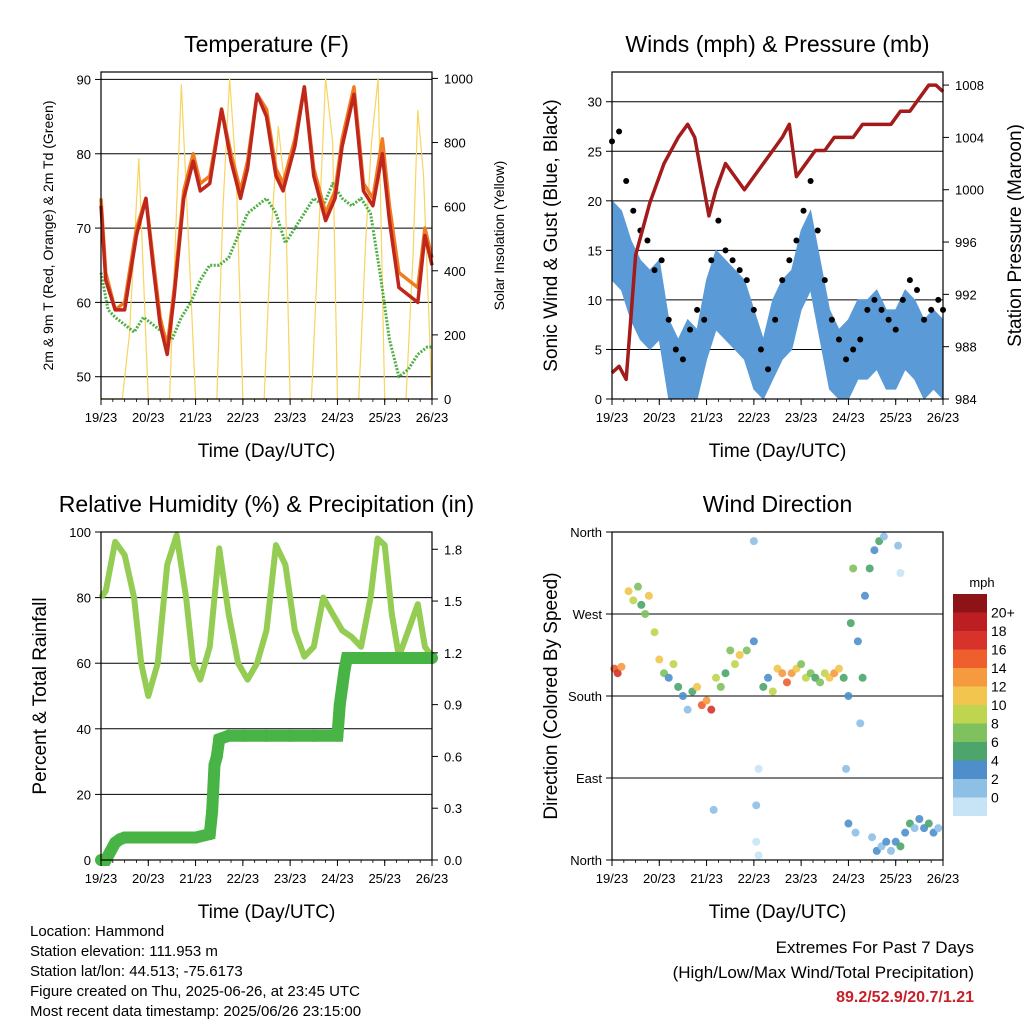 This screenshot has width=1024, height=1024. I want to click on y-tick-label: North, so click(586, 860).